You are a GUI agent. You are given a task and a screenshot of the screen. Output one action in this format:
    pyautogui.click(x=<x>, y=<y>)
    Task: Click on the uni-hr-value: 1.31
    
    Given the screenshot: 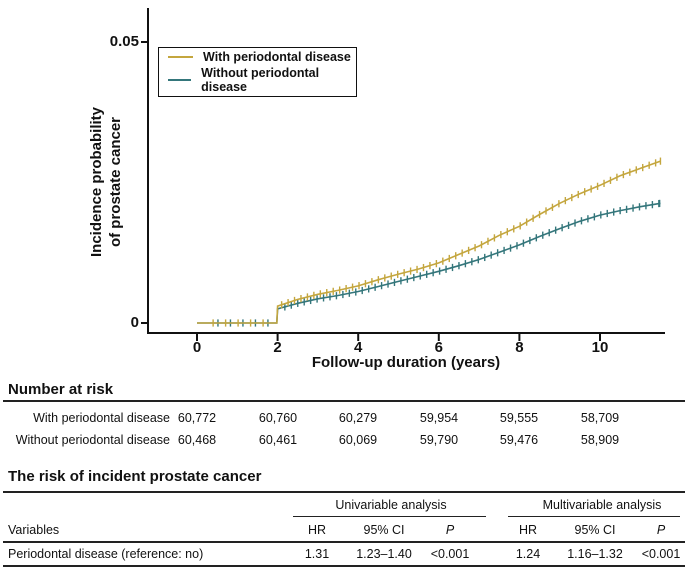 What is the action you would take?
    pyautogui.click(x=317, y=554)
    